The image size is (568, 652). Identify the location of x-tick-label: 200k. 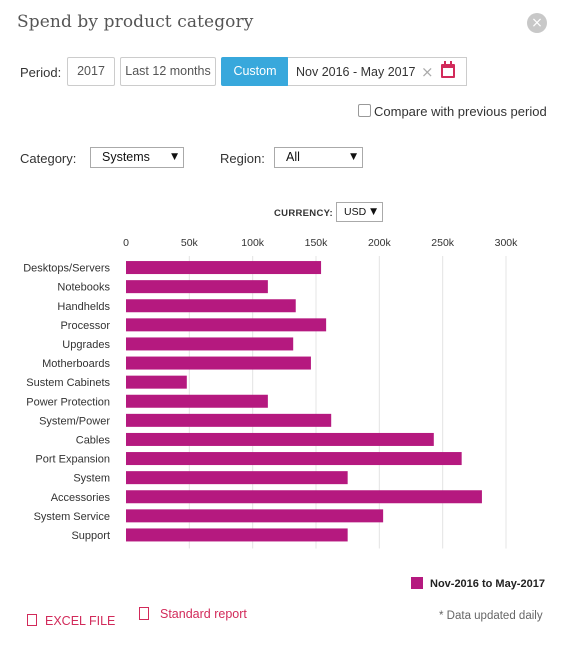
(380, 243).